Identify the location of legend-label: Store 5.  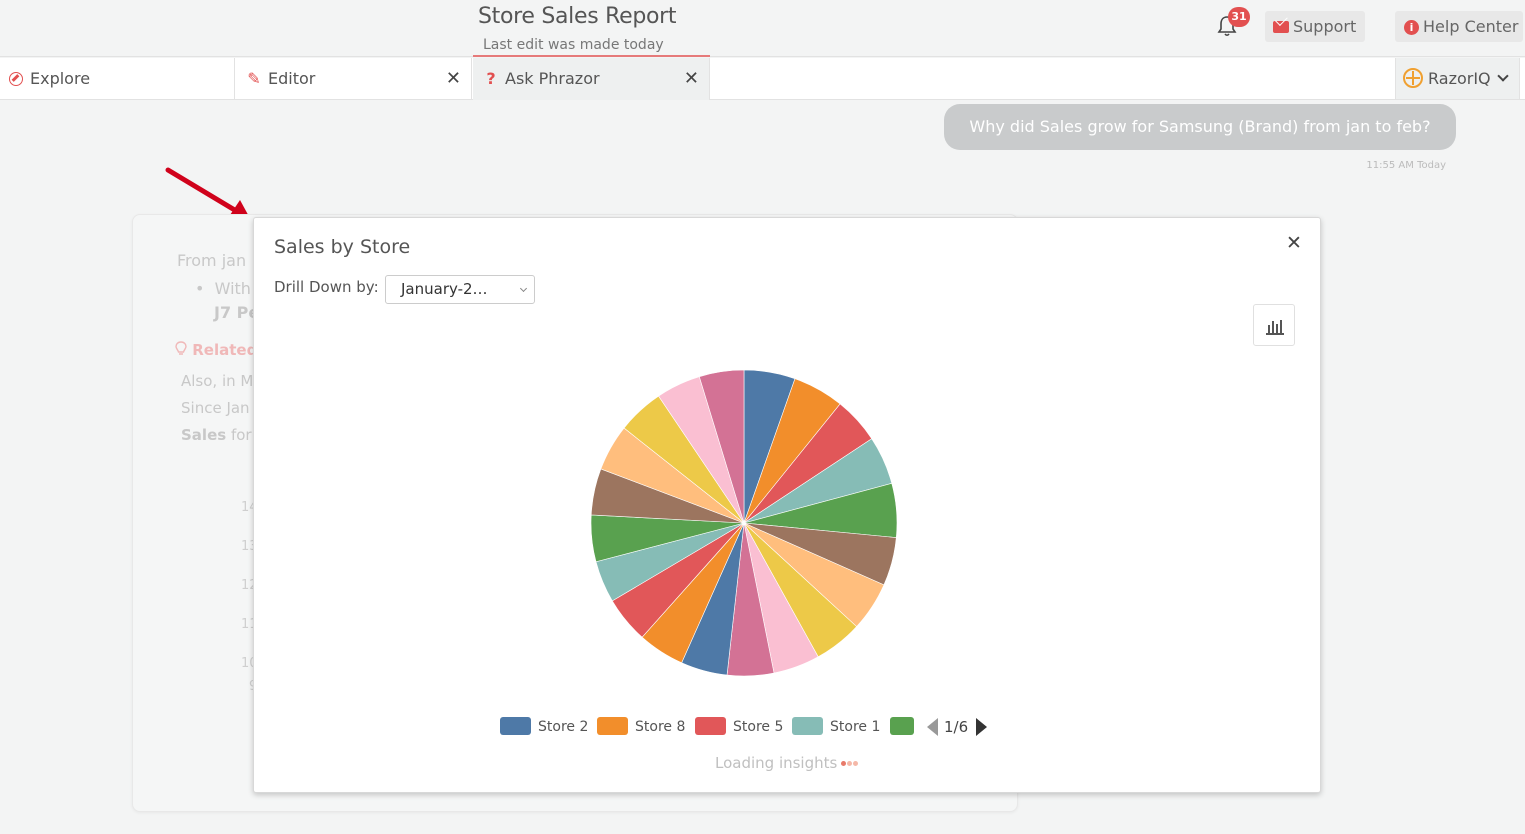
(758, 727).